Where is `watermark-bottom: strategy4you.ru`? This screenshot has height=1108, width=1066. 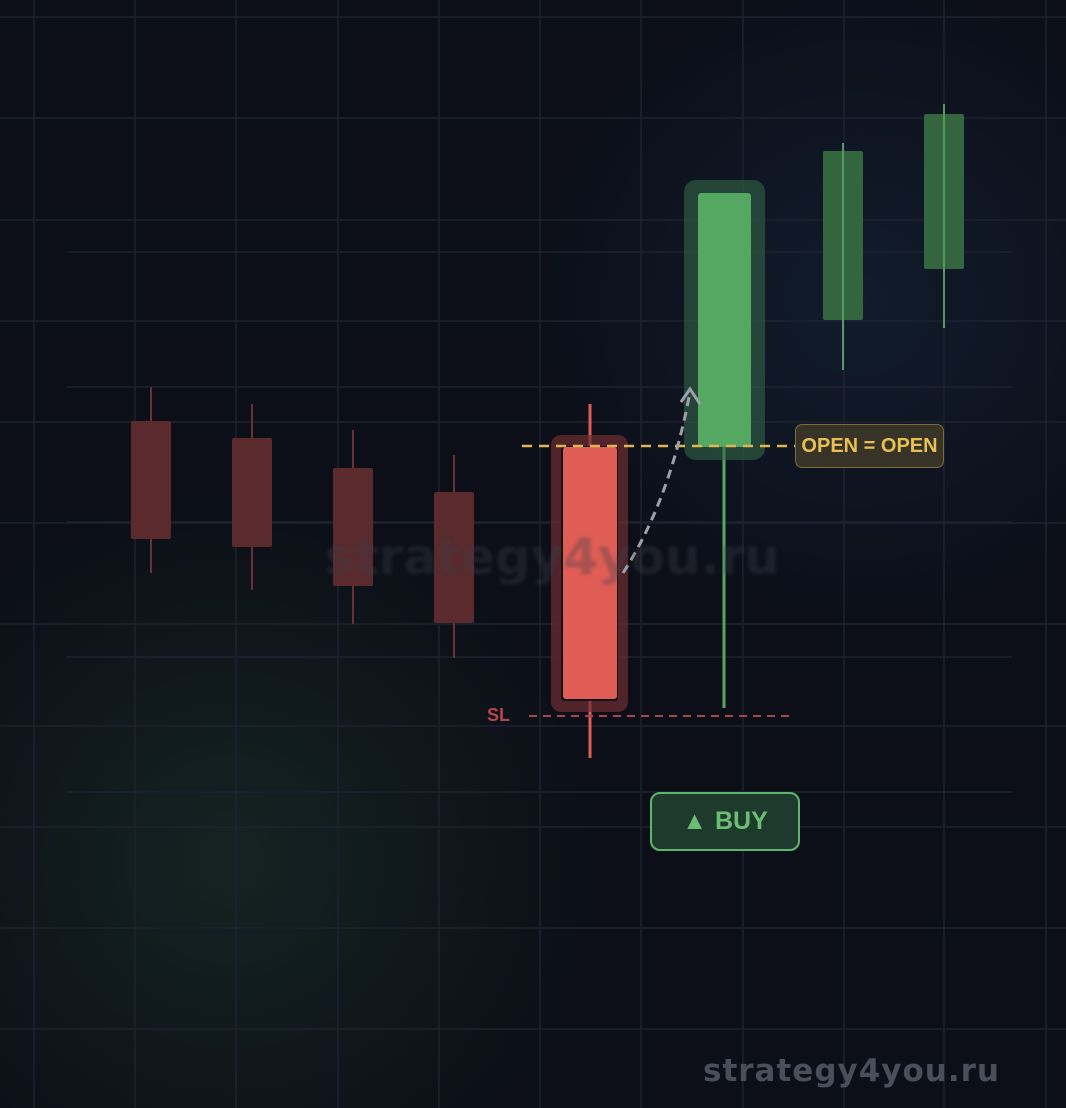 watermark-bottom: strategy4you.ru is located at coordinates (851, 1071).